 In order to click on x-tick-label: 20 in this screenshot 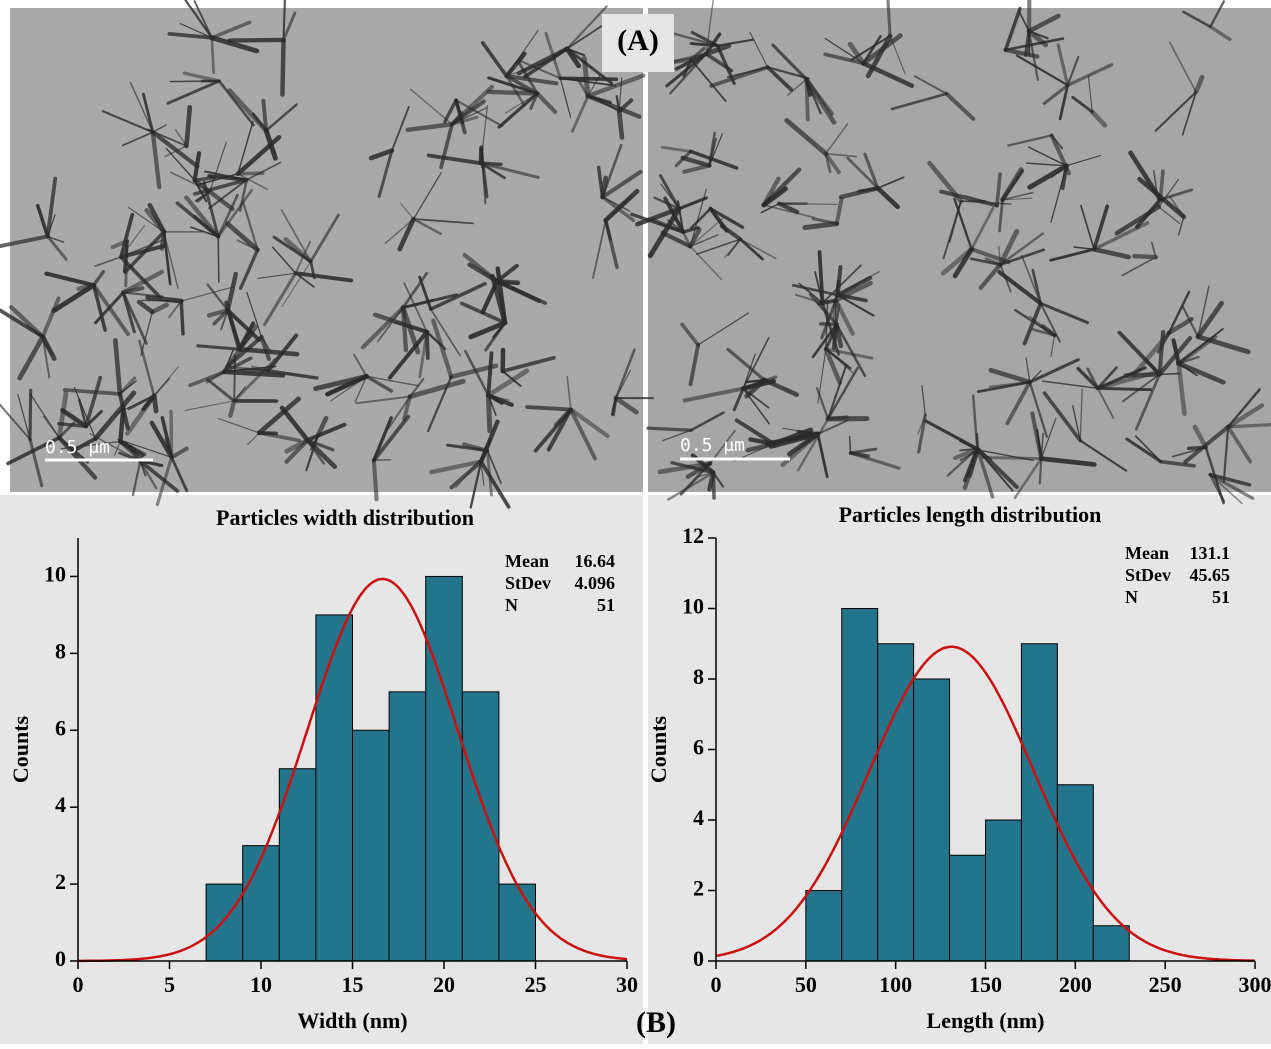, I will do `click(444, 984)`.